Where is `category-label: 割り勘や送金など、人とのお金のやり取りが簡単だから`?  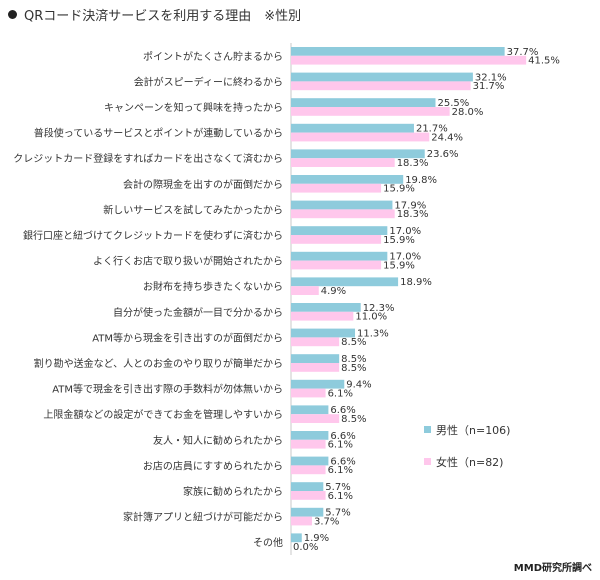
category-label: 割り勘や送金など、人とのお金のやり取りが簡単だから is located at coordinates (158, 363).